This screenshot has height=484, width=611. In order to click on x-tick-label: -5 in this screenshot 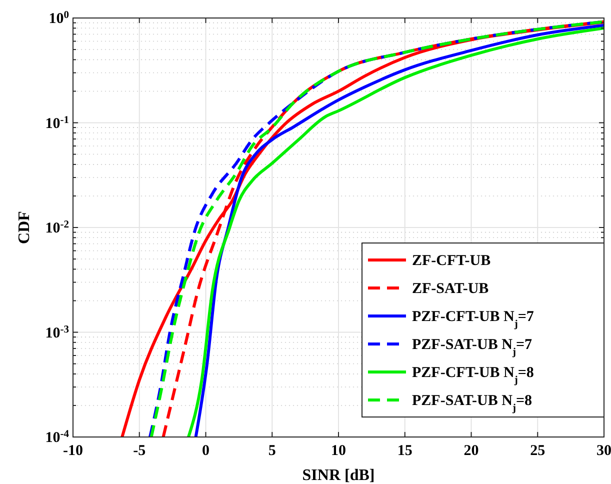, I will do `click(139, 451)`.